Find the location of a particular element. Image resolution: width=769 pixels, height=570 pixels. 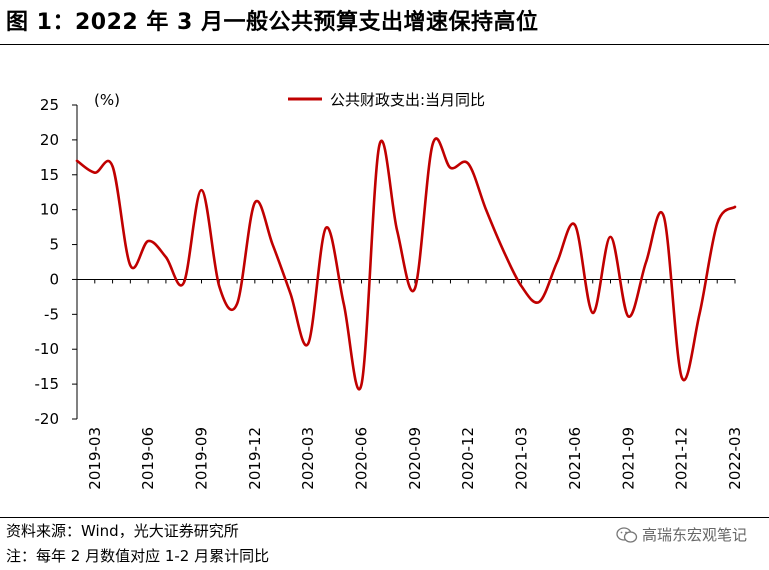

y-tick-label: -15 is located at coordinates (47, 384).